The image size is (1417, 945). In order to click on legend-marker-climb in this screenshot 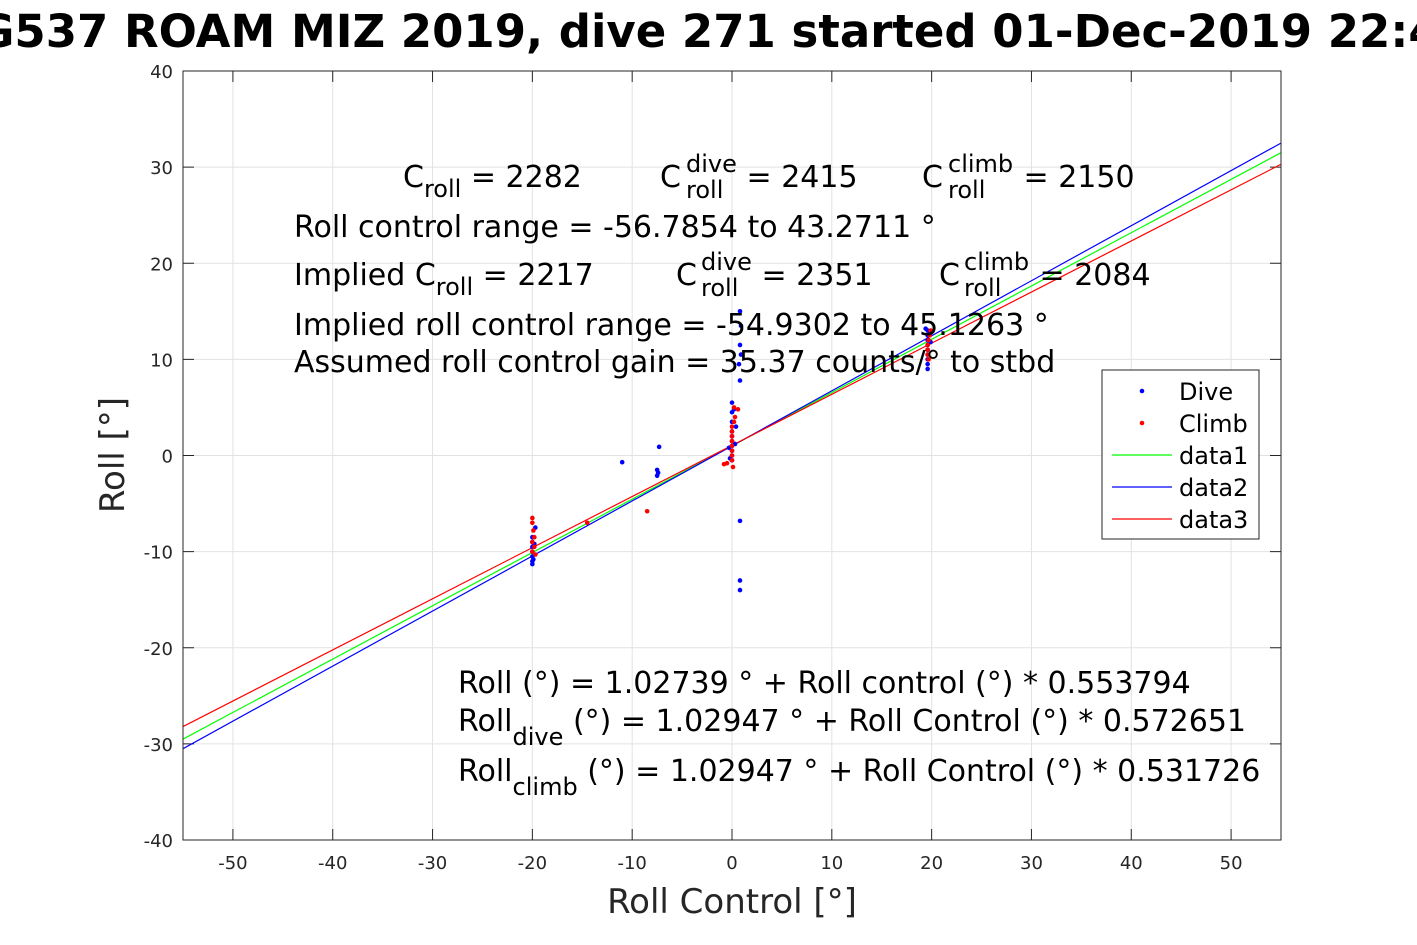, I will do `click(1142, 423)`.